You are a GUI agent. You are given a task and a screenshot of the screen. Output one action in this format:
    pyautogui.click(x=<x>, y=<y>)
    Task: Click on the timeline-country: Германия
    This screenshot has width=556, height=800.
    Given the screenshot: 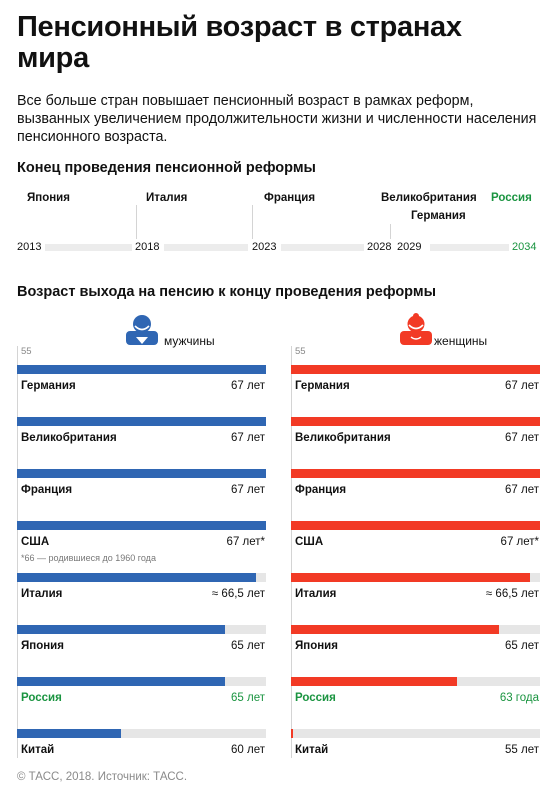 What is the action you would take?
    pyautogui.click(x=438, y=216)
    